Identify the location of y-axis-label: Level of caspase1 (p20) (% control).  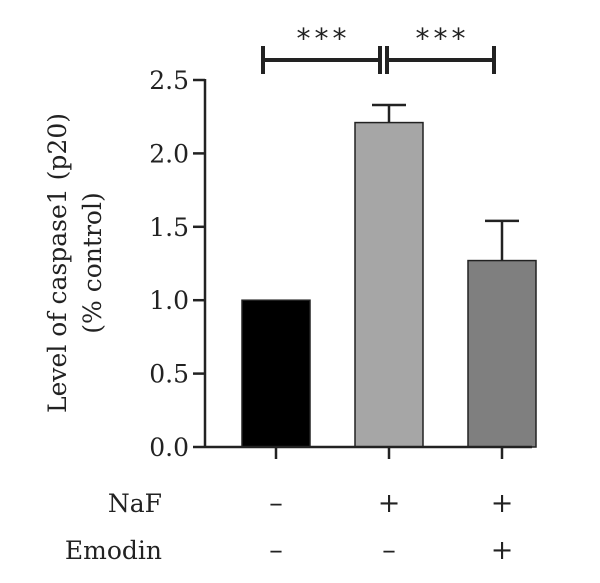
(75, 263).